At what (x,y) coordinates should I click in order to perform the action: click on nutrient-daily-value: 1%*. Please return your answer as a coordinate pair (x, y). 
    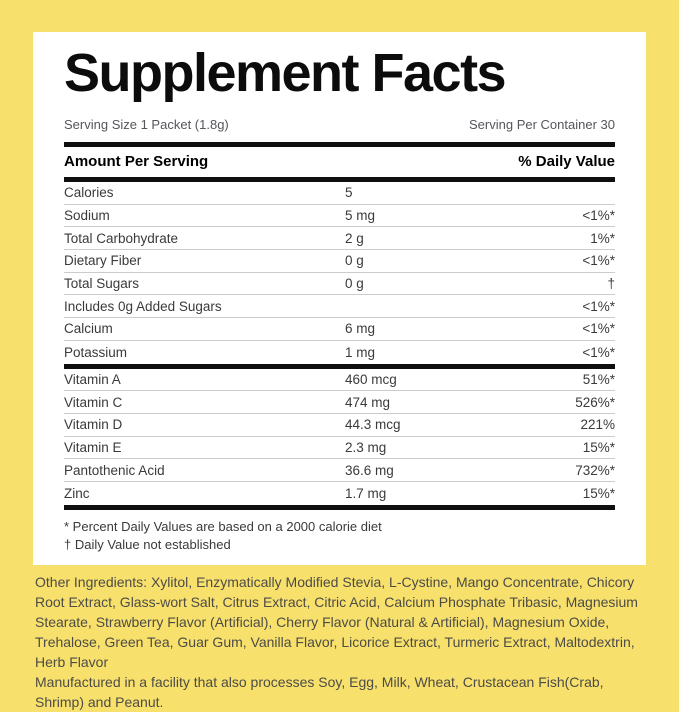
    Looking at the image, I should click on (602, 238).